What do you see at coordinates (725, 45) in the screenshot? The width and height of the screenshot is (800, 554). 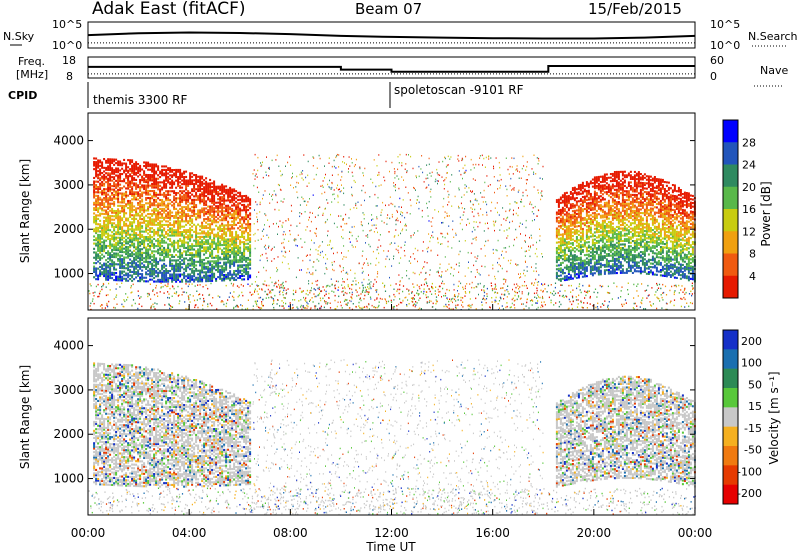 I see `noise-right-tick-bottom: 10^0` at bounding box center [725, 45].